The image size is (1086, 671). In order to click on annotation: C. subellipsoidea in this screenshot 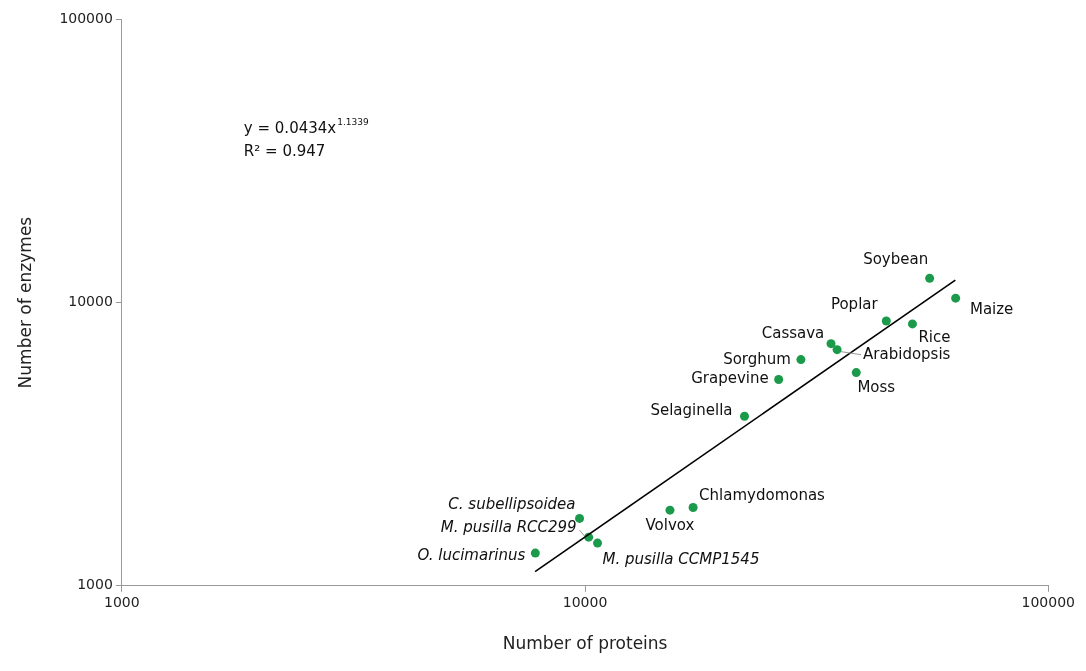, I will do `click(512, 504)`.